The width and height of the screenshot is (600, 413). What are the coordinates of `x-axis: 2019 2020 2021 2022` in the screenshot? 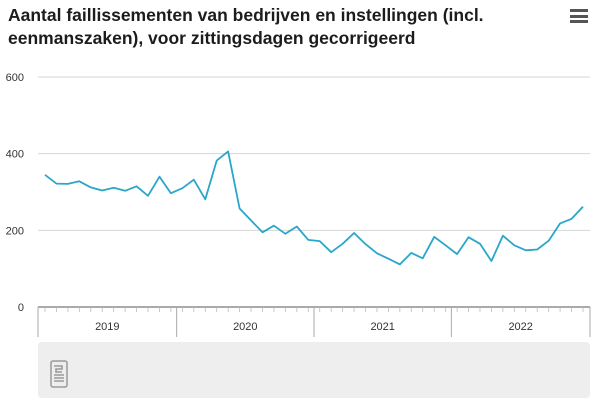 It's located at (314, 321).